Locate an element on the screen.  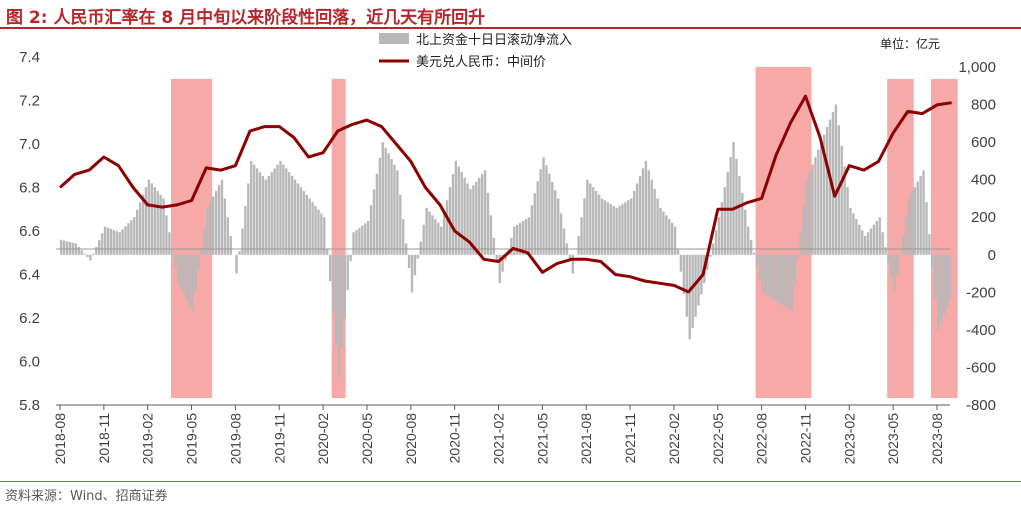
x-tick-label: 2019-02 is located at coordinates (148, 439).